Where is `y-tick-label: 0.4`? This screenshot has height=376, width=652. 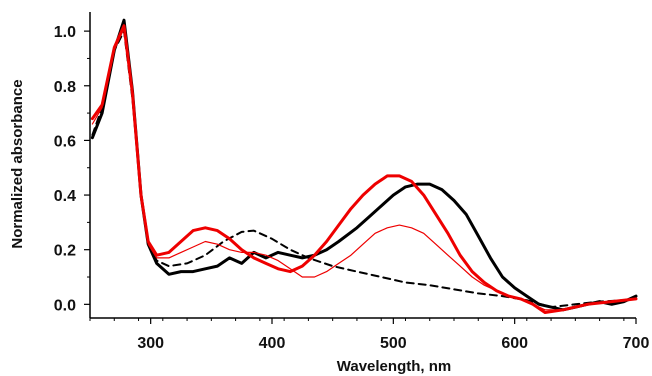
y-tick-label: 0.4 is located at coordinates (65, 196).